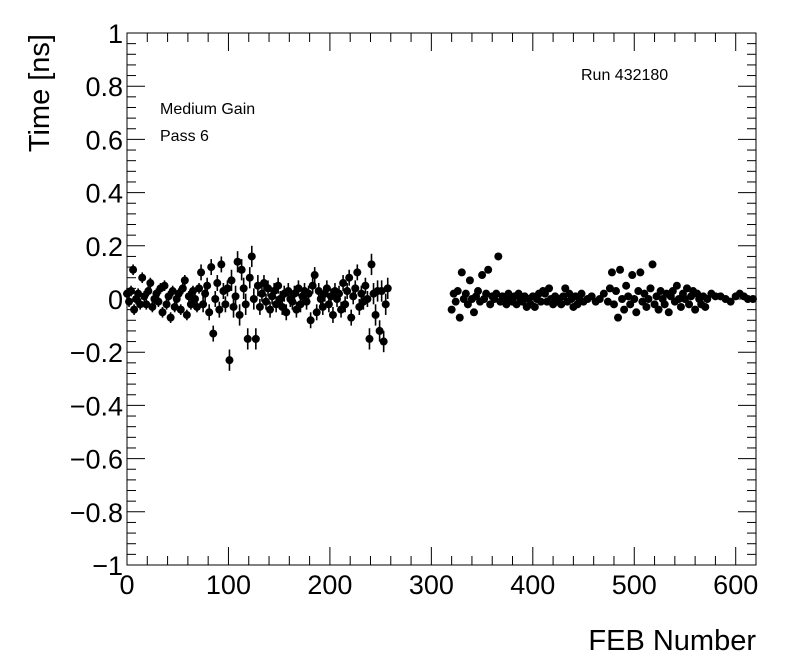  What do you see at coordinates (104, 140) in the screenshot?
I see `y-tick-label: 0.6` at bounding box center [104, 140].